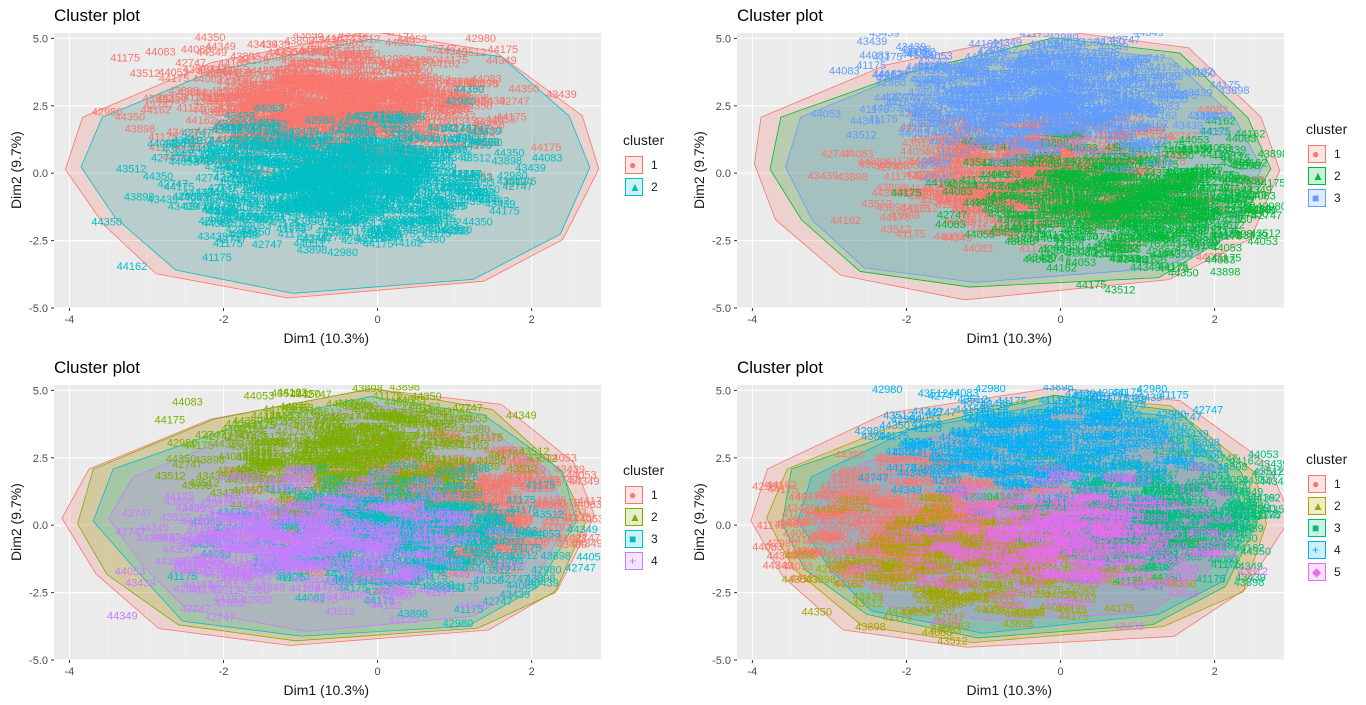 The width and height of the screenshot is (1366, 705). What do you see at coordinates (644, 470) in the screenshot?
I see `legend-title: cluster` at bounding box center [644, 470].